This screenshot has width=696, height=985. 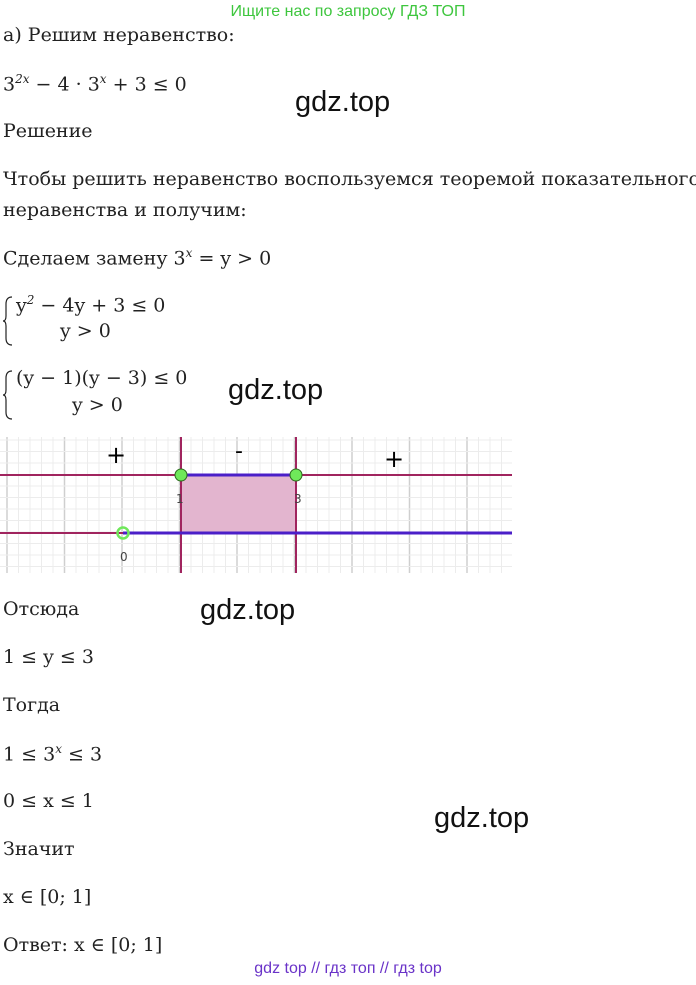 I want to click on system2-line2: y > 0, so click(x=97, y=405).